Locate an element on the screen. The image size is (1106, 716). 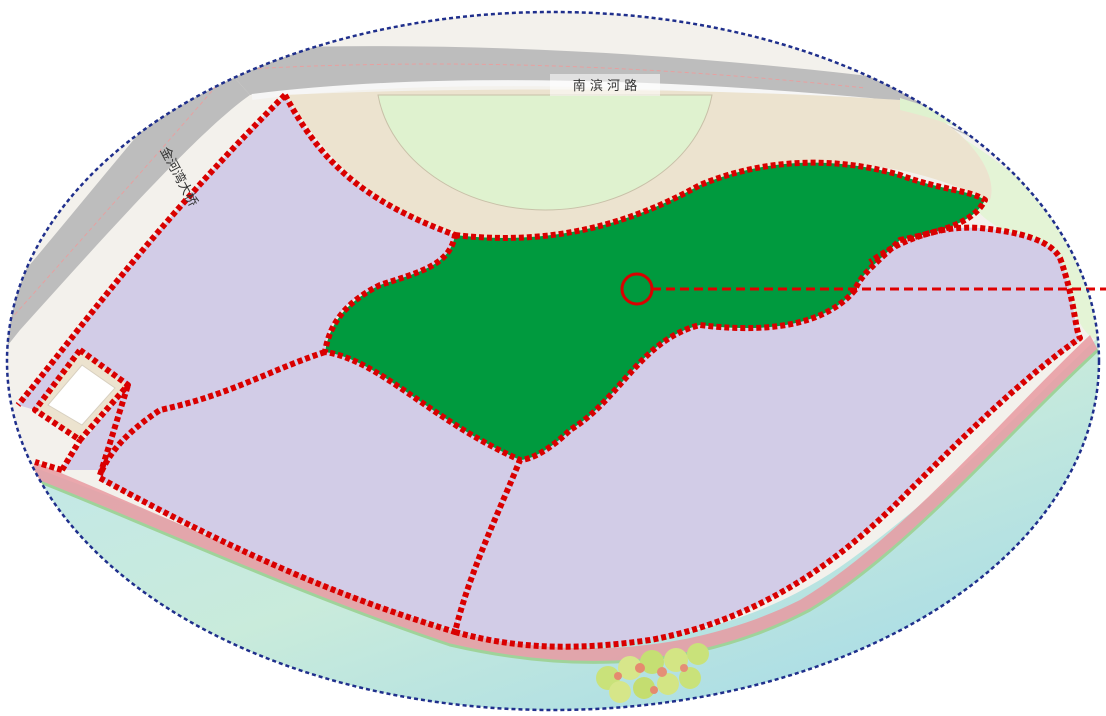
jinhewan-bridge-road is located at coordinates (128, 202).